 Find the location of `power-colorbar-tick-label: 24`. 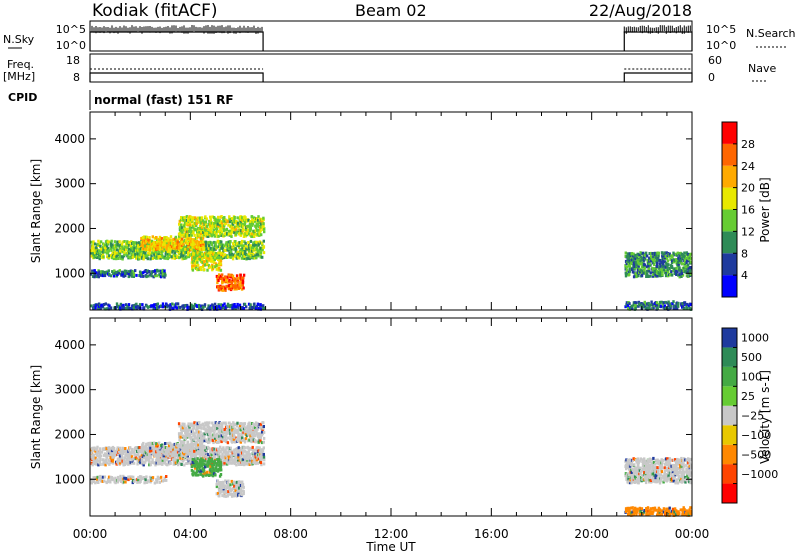

power-colorbar-tick-label: 24 is located at coordinates (748, 166).